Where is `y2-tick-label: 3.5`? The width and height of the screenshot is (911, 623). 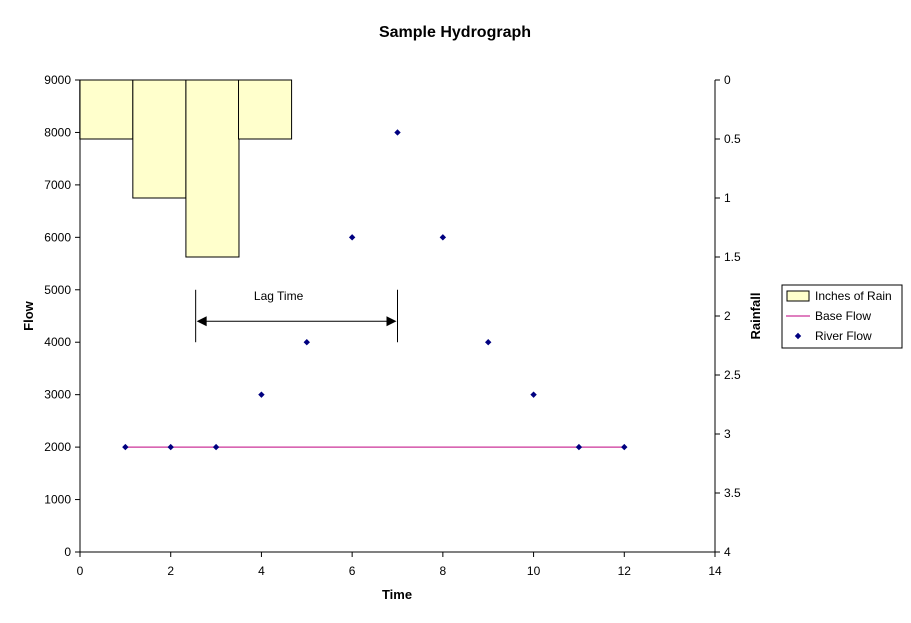
y2-tick-label: 3.5 is located at coordinates (732, 493).